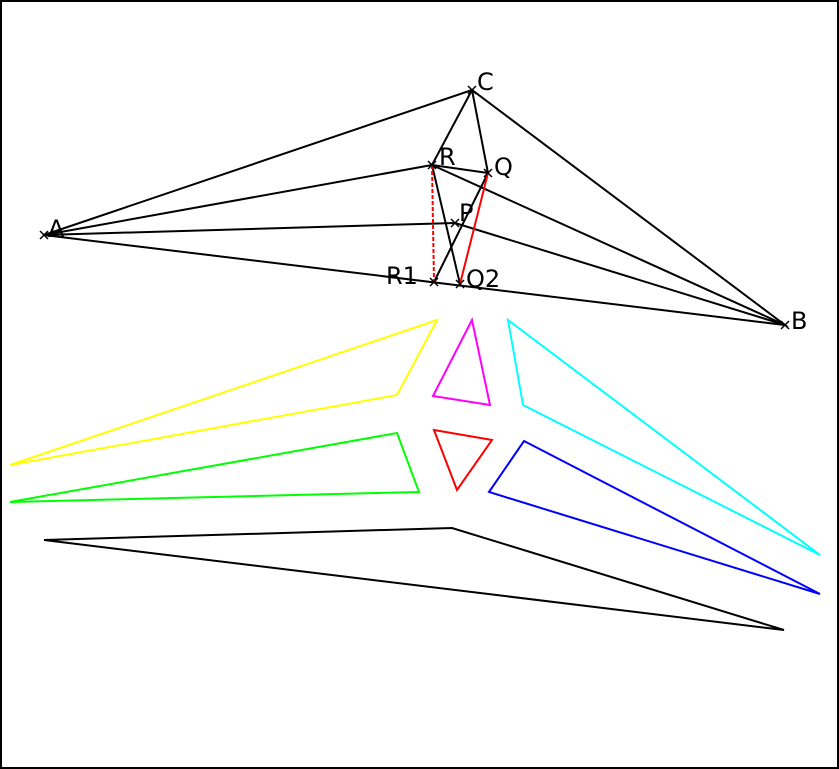 This screenshot has height=769, width=839. I want to click on line-q-r1, so click(461, 227).